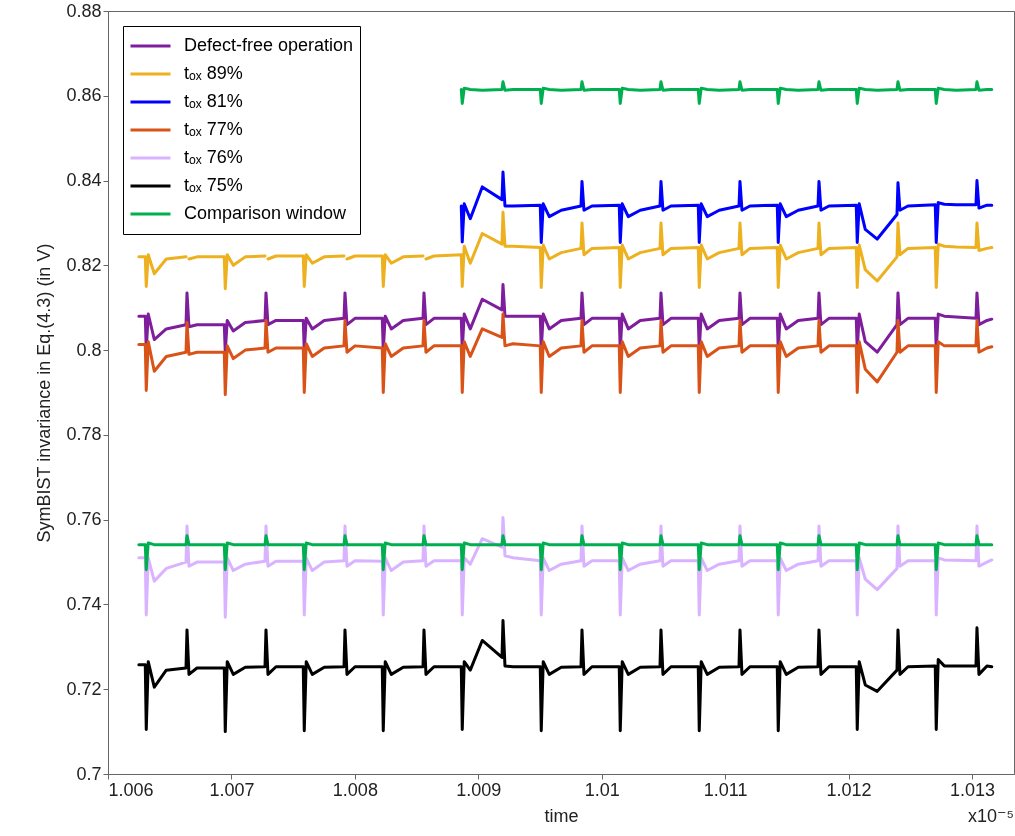 This screenshot has width=1015, height=836. What do you see at coordinates (849, 789) in the screenshot?
I see `x-tick-label: 1.012` at bounding box center [849, 789].